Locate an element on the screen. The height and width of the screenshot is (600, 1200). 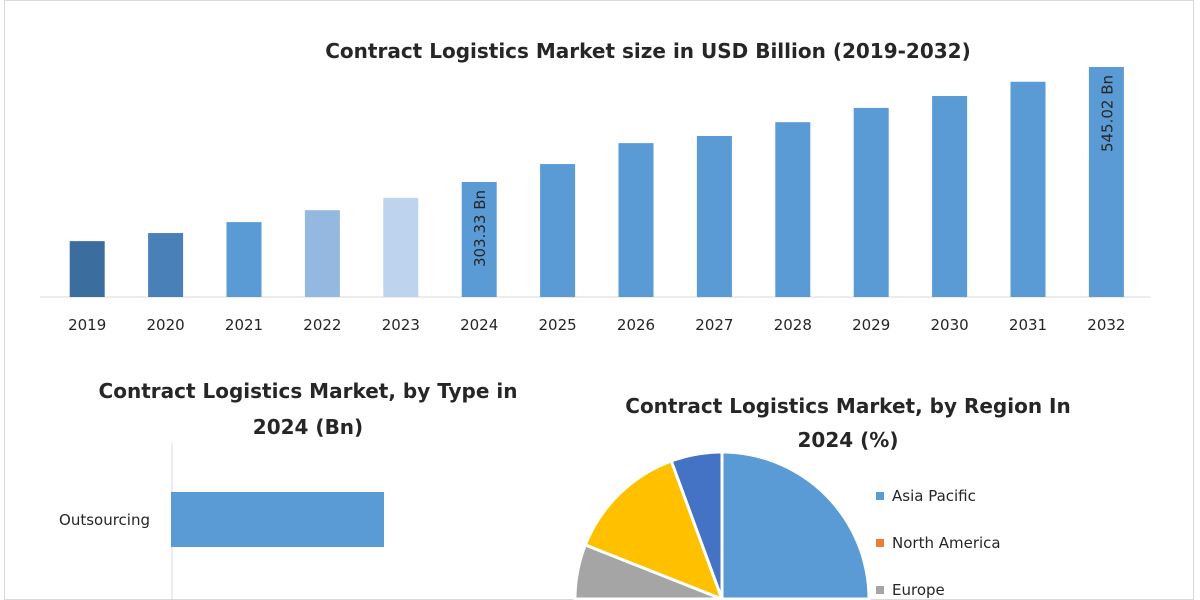
data-label-2032: 545.02 Bn is located at coordinates (1107, 113).